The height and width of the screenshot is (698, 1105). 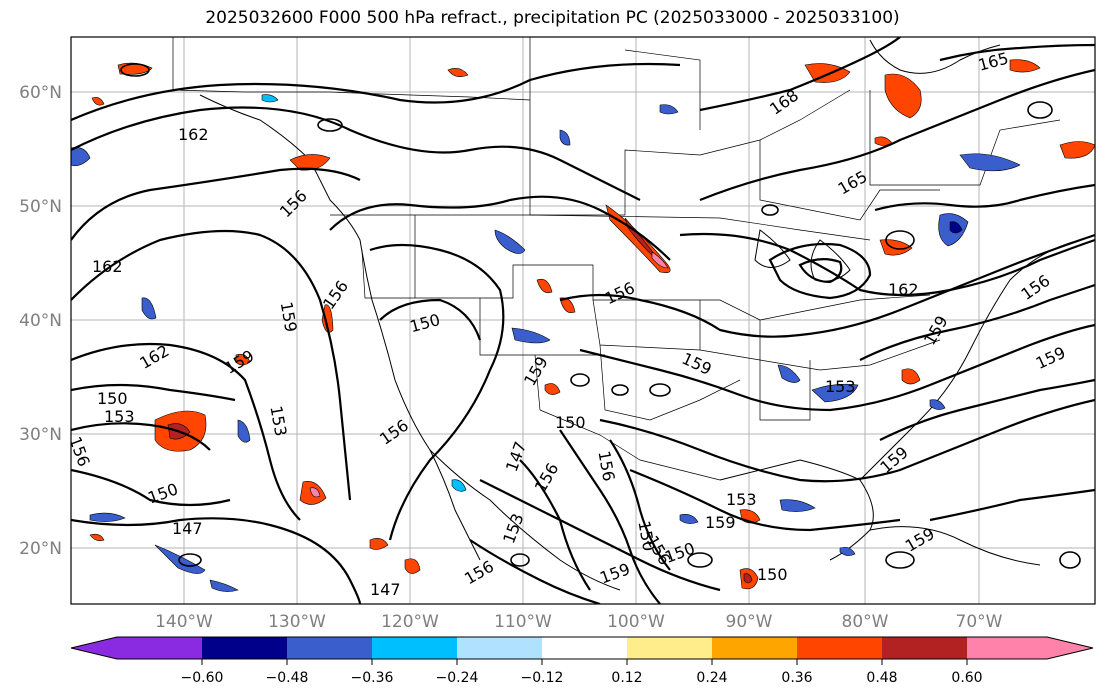 I want to click on colorbar-tick-label: 0.60, so click(x=966, y=678).